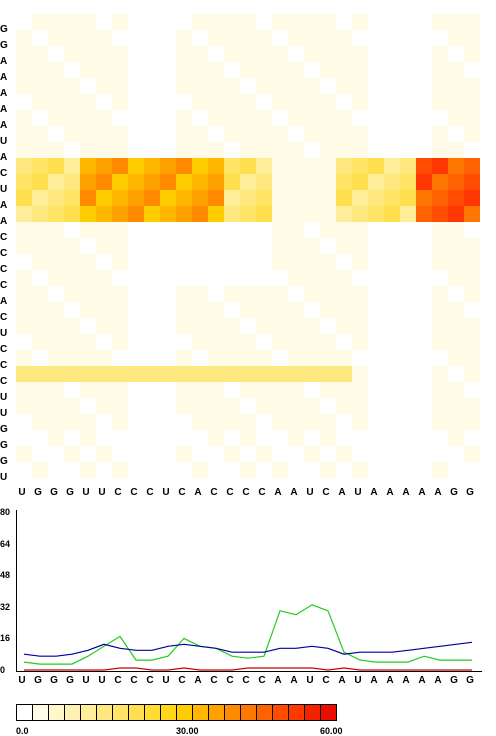  Describe the element at coordinates (4, 413) in the screenshot. I see `row-label: U` at that location.